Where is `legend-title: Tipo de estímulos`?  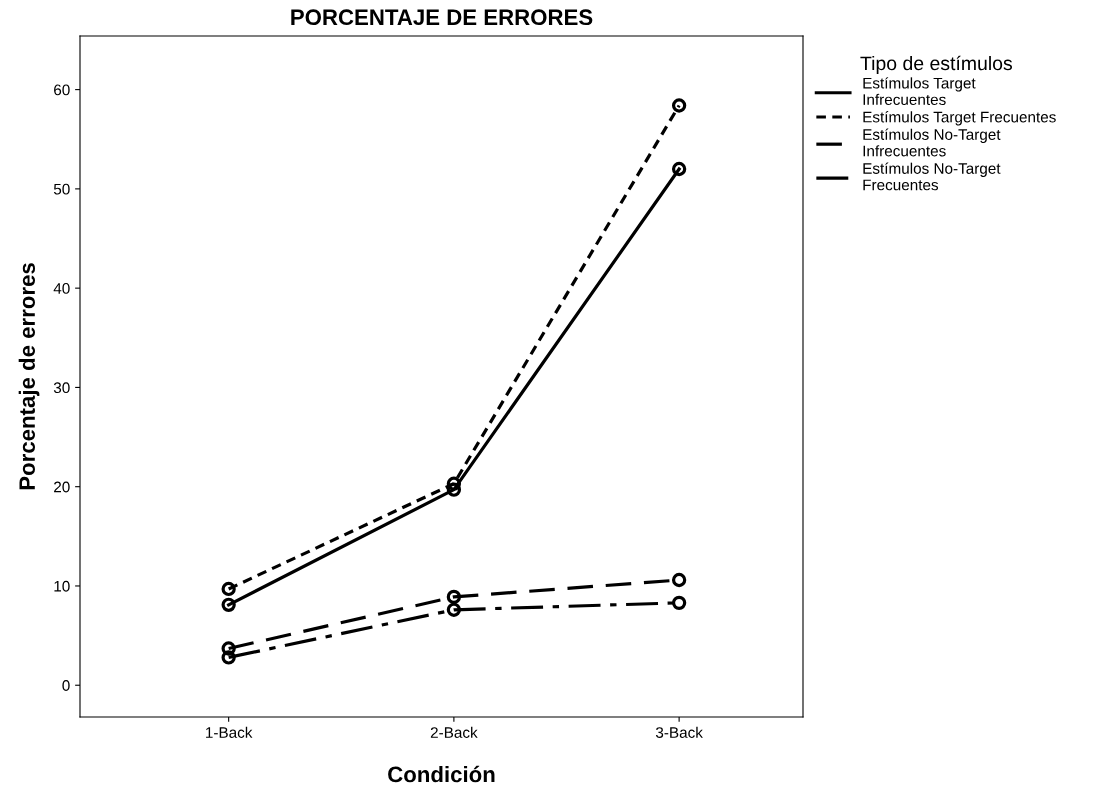 legend-title: Tipo de estímulos is located at coordinates (936, 65).